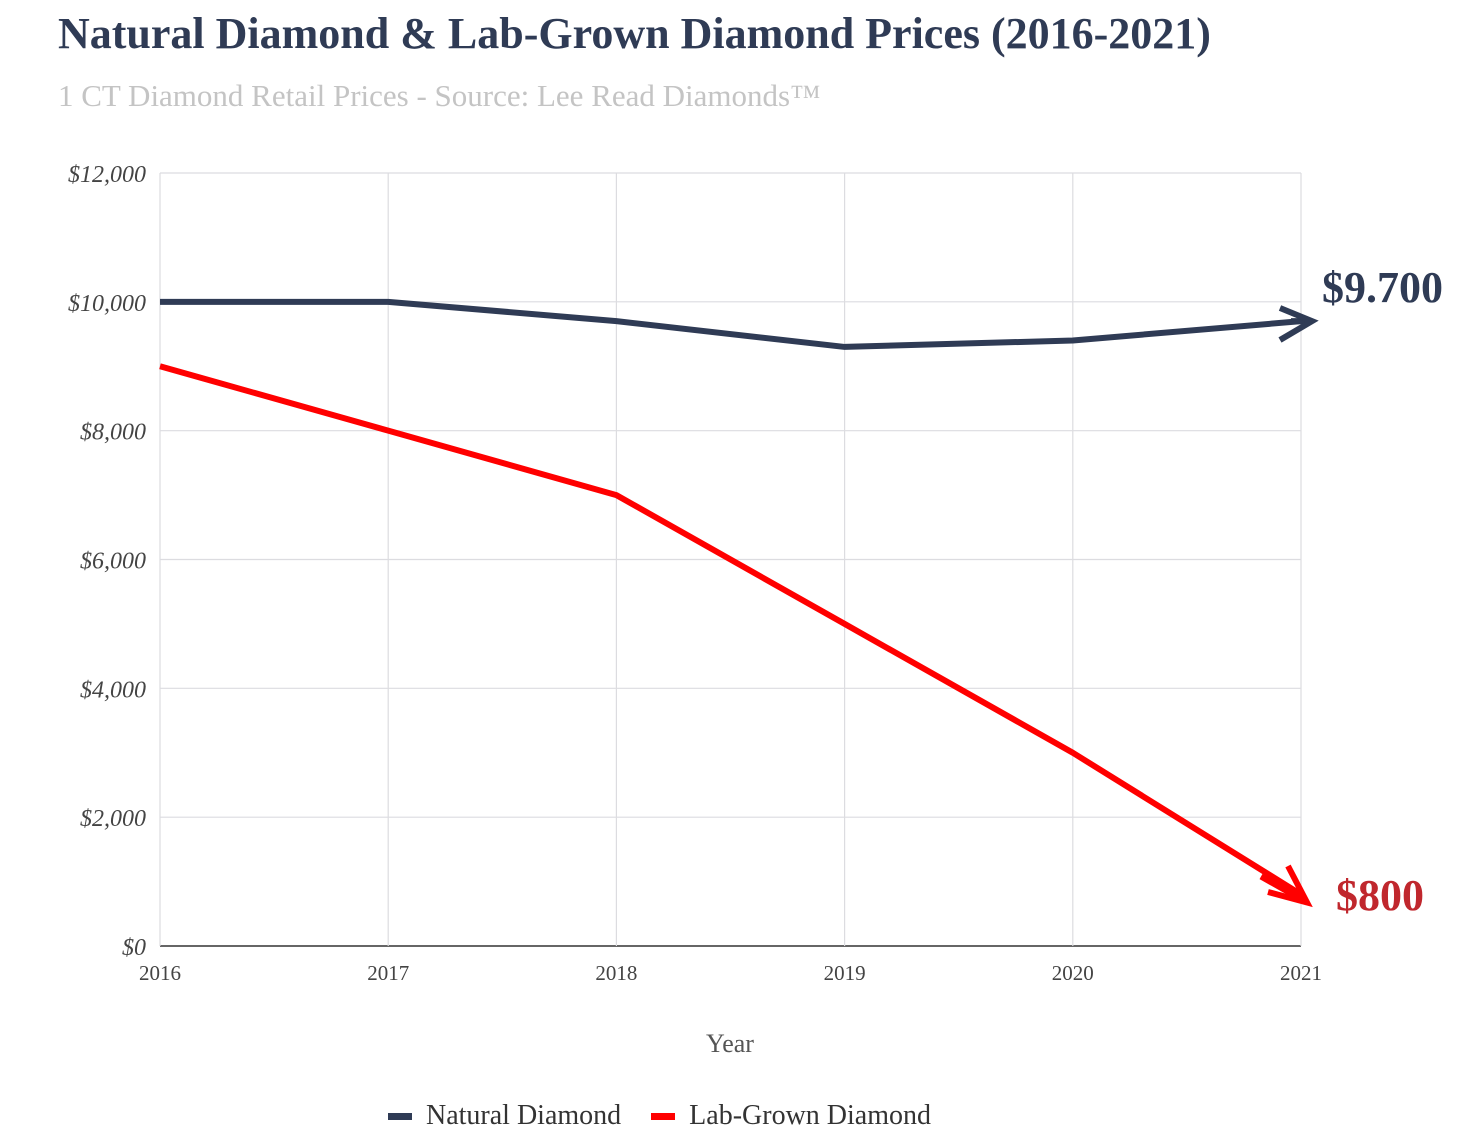 The image size is (1480, 1144). Describe the element at coordinates (1382, 287) in the screenshot. I see `annotation-natural: $9.700` at that location.